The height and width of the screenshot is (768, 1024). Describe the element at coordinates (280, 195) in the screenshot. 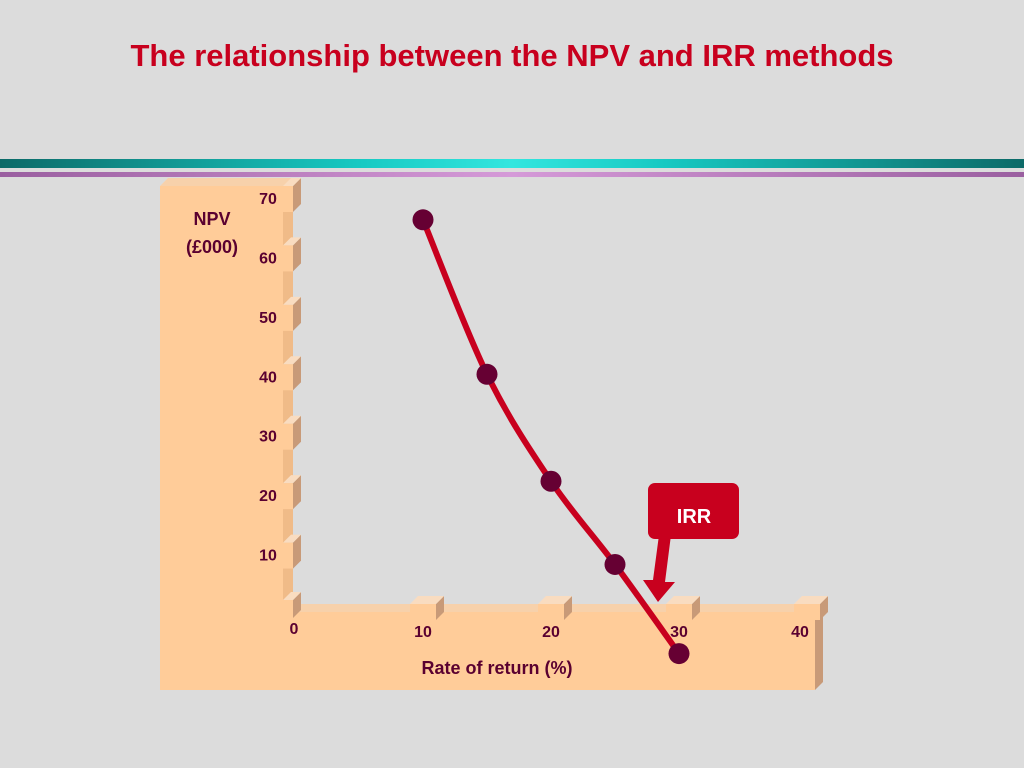

I see `y-tick-70: 70` at that location.